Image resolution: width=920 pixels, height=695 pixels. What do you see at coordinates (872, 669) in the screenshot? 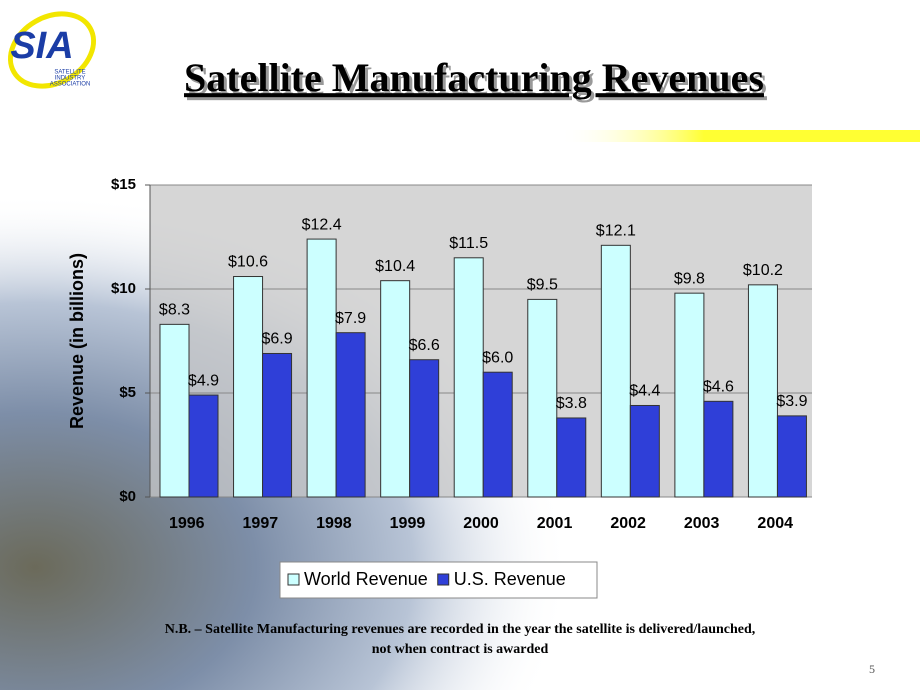
I see `page-number: 5` at bounding box center [872, 669].